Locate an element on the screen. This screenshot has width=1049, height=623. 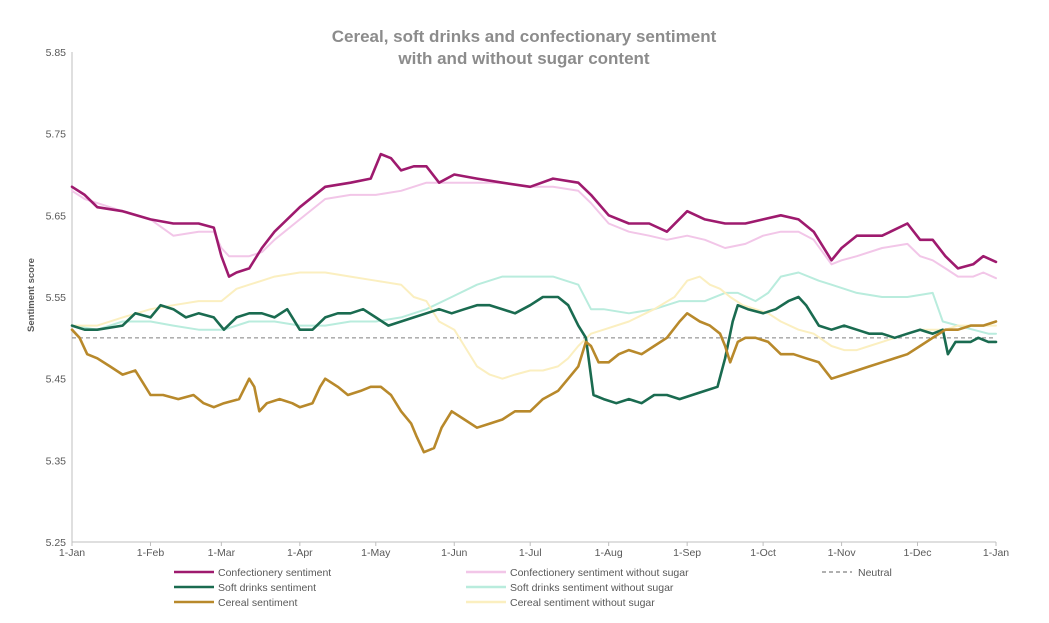
legend-label: Cereal sentiment without sugar is located at coordinates (582, 603).